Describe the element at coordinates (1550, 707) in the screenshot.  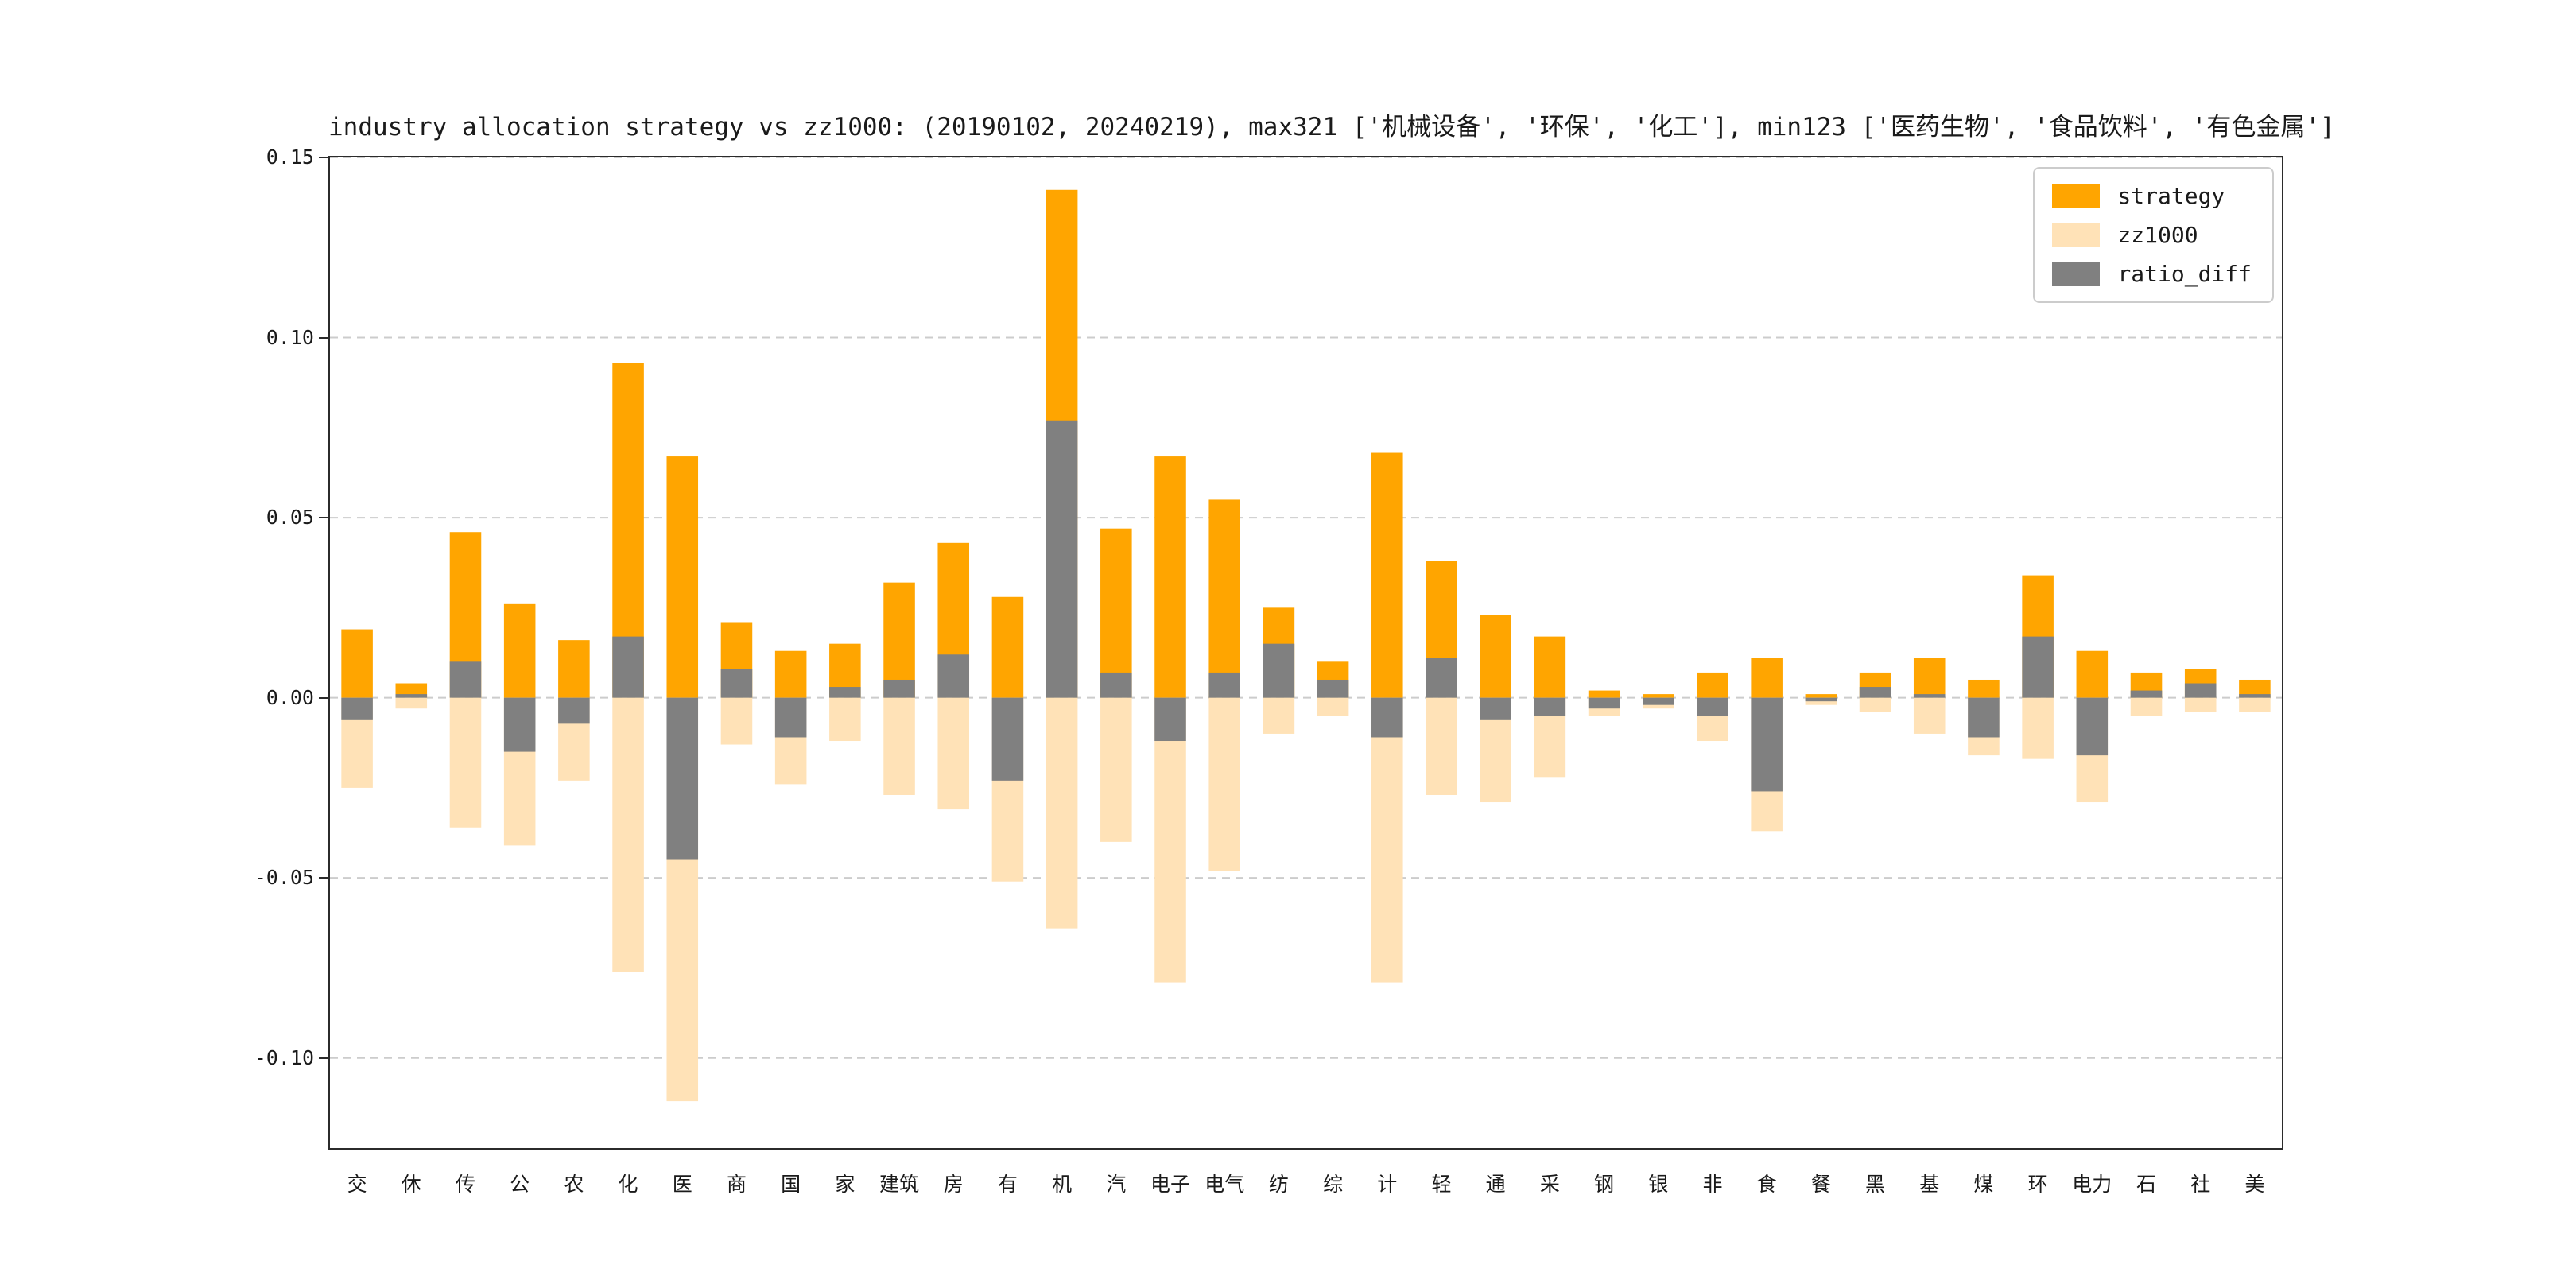
I see `bar-ratio_diff-采` at that location.